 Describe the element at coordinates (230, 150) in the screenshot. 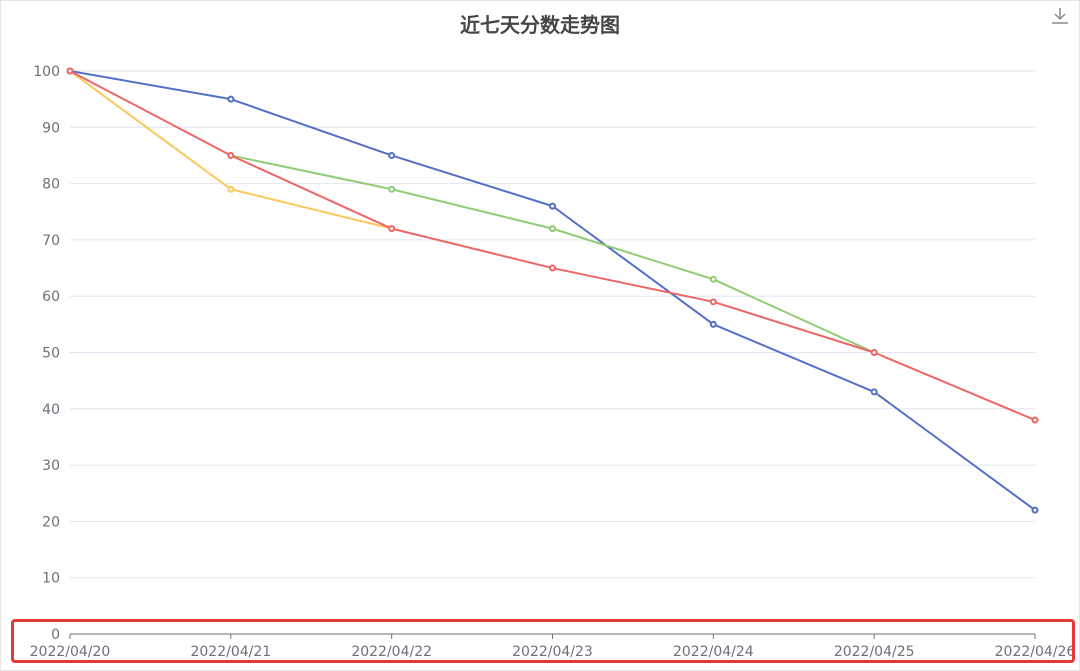

I see `series-line` at that location.